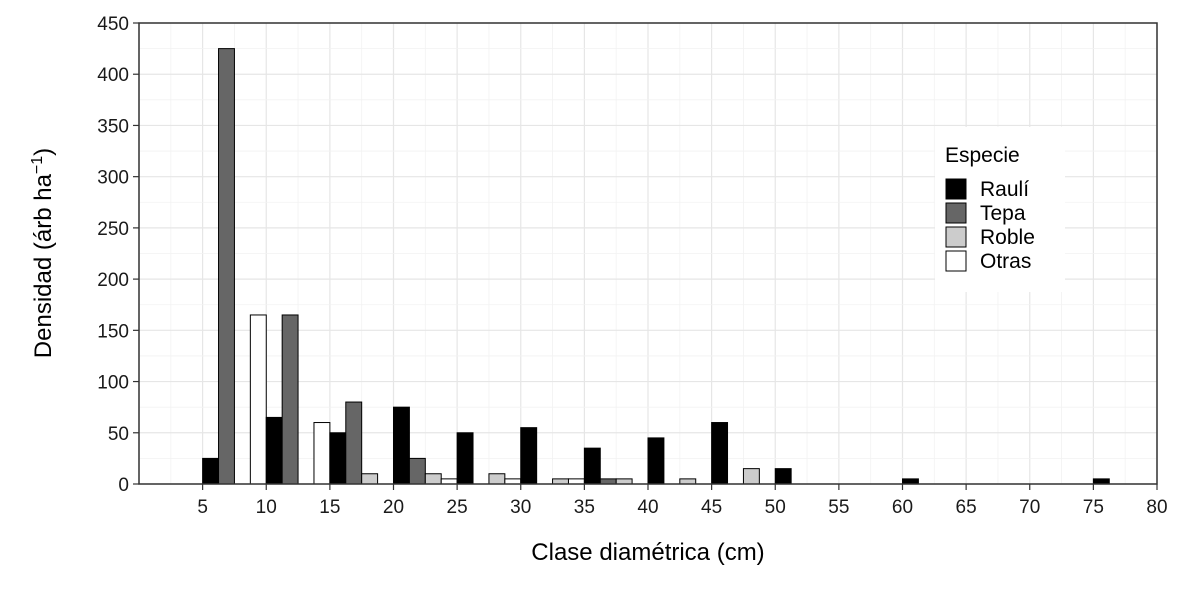 This screenshot has height=590, width=1181. Describe the element at coordinates (338, 458) in the screenshot. I see `bar-raul-17.5` at that location.